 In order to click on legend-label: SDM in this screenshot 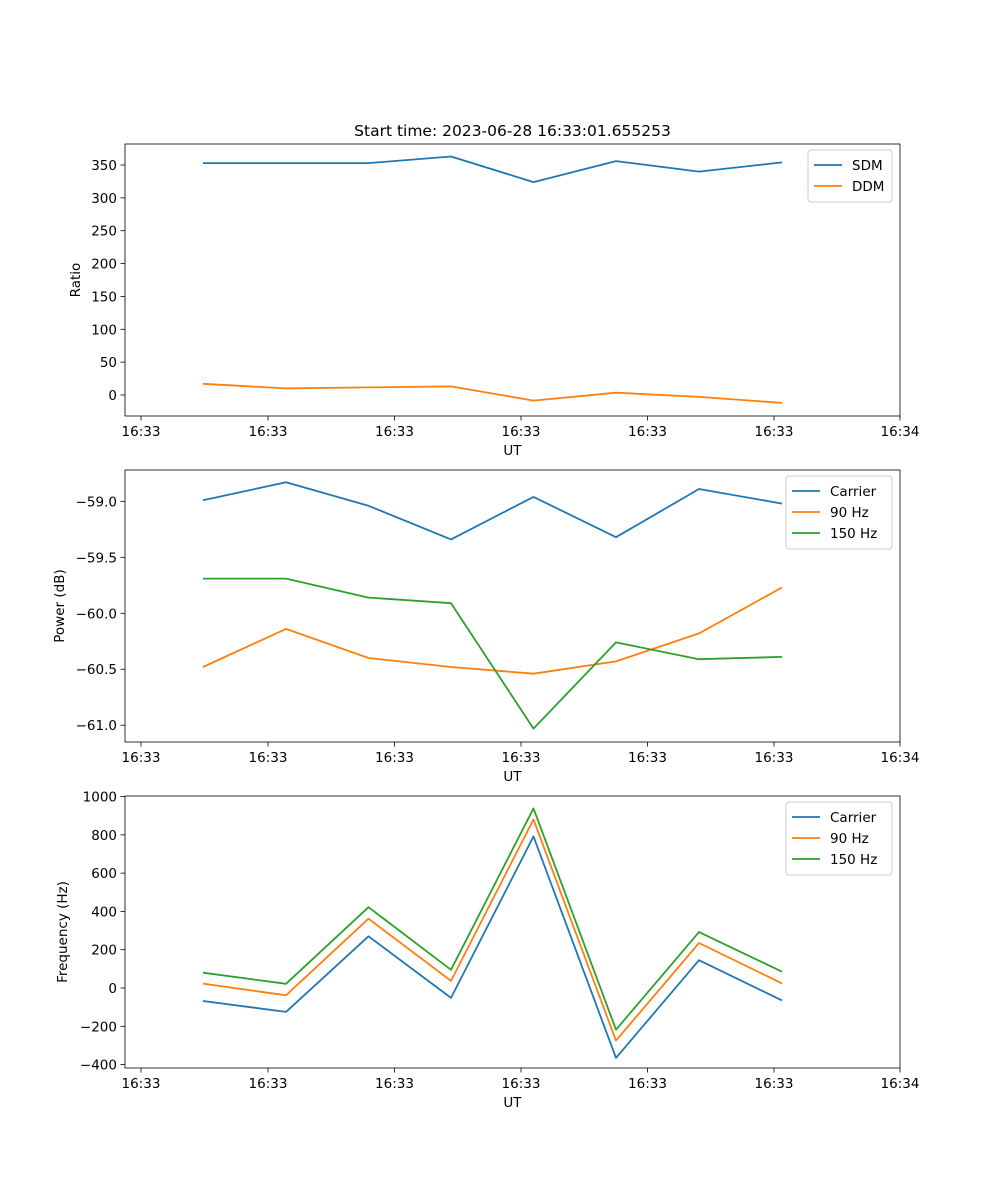, I will do `click(867, 166)`.